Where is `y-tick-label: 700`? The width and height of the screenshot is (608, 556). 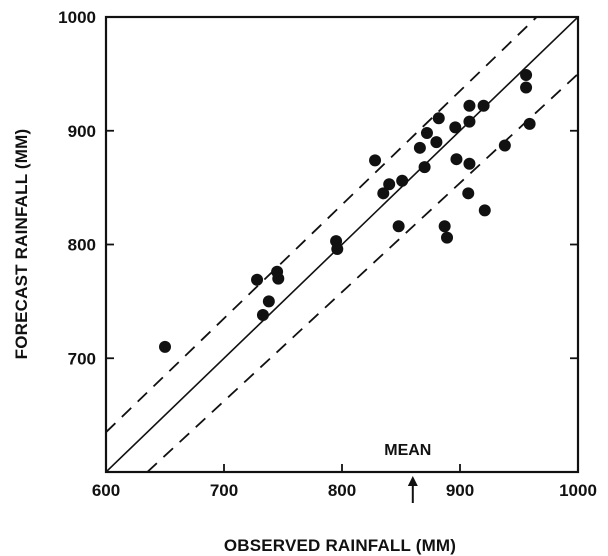
y-tick-label: 700 is located at coordinates (82, 358).